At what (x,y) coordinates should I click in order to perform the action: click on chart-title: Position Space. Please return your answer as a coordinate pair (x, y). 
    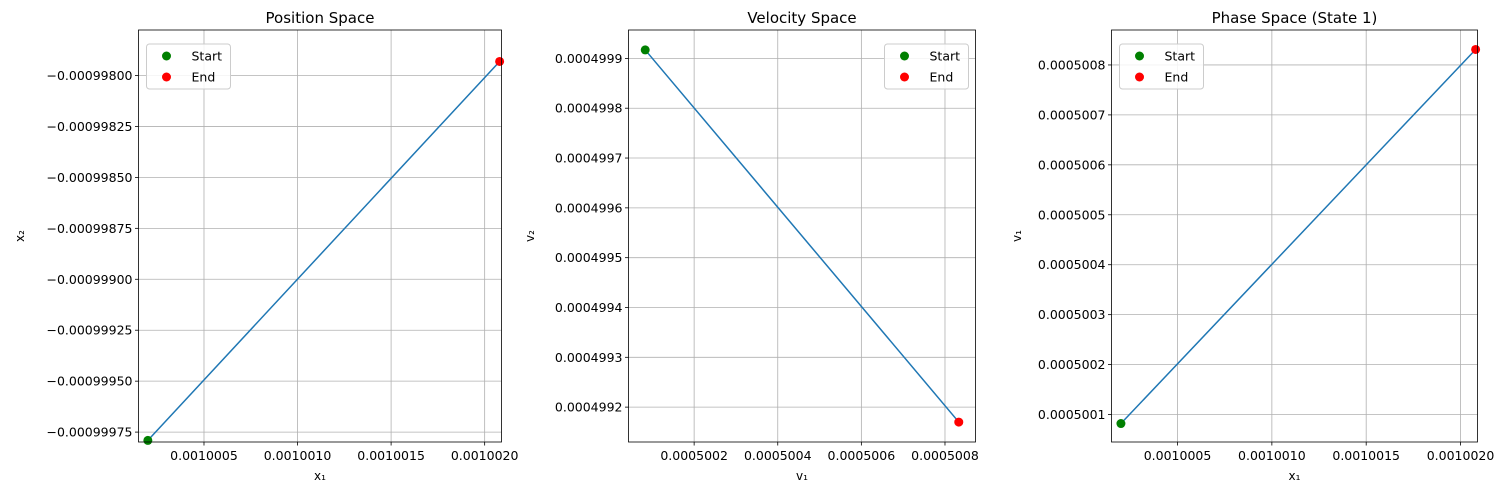
    Looking at the image, I should click on (320, 18).